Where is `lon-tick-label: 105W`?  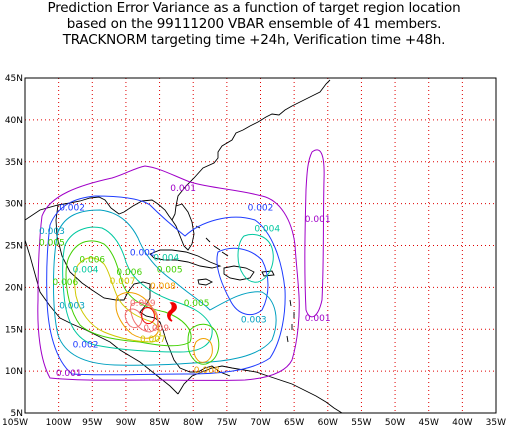
lon-tick-label: 105W is located at coordinates (15, 423).